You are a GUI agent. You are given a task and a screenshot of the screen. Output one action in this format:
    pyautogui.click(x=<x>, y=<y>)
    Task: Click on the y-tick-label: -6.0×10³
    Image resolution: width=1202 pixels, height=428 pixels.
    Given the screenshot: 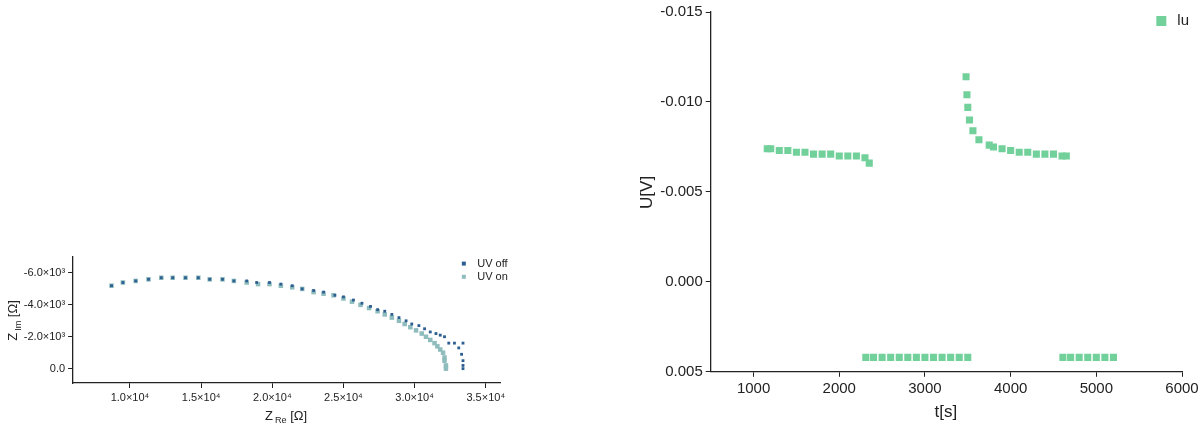 What is the action you would take?
    pyautogui.click(x=44, y=271)
    